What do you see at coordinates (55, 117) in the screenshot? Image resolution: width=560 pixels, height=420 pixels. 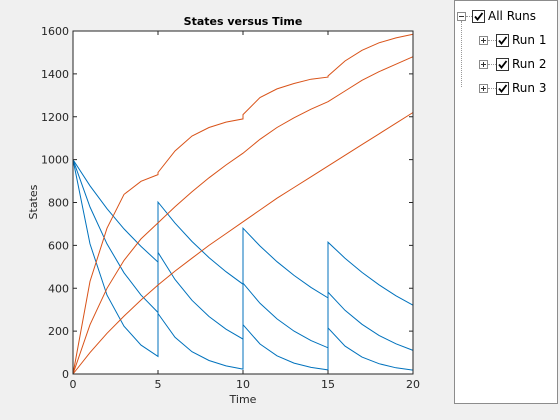 I see `y-tick-label: 1200` at bounding box center [55, 117].